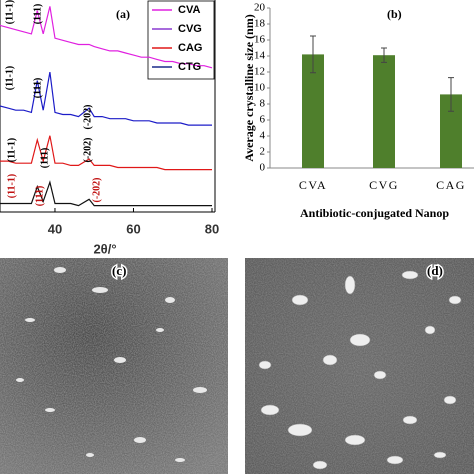 This screenshot has height=474, width=474. Describe the element at coordinates (451, 185) in the screenshot. I see `x-tick-label: CAG` at that location.